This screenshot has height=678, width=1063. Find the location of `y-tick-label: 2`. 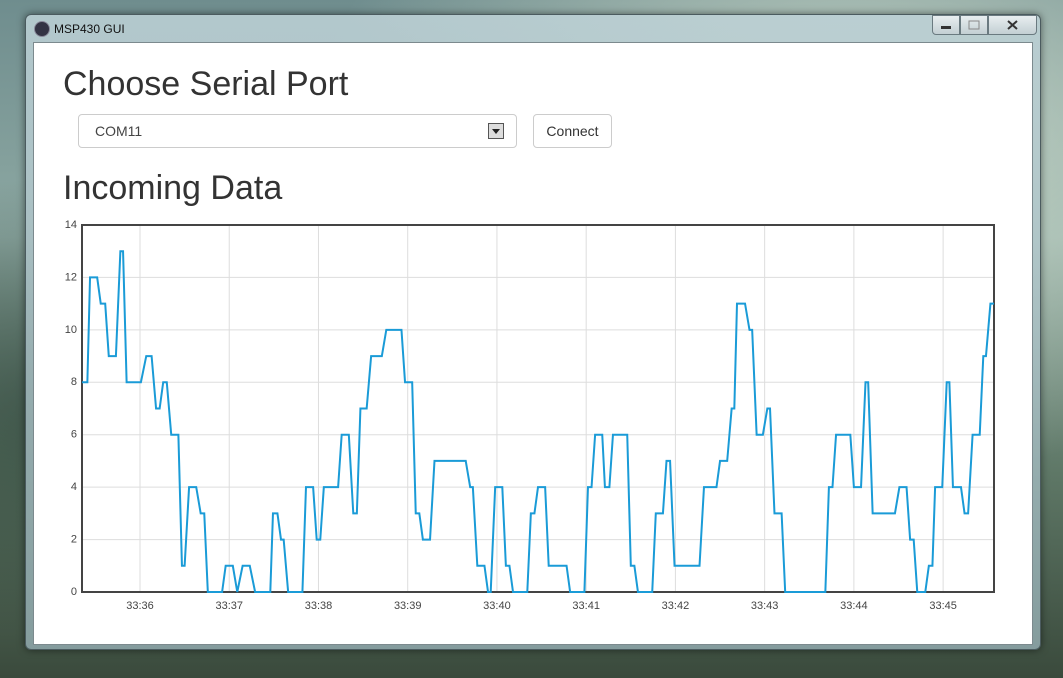

y-tick-label: 2 is located at coordinates (74, 539).